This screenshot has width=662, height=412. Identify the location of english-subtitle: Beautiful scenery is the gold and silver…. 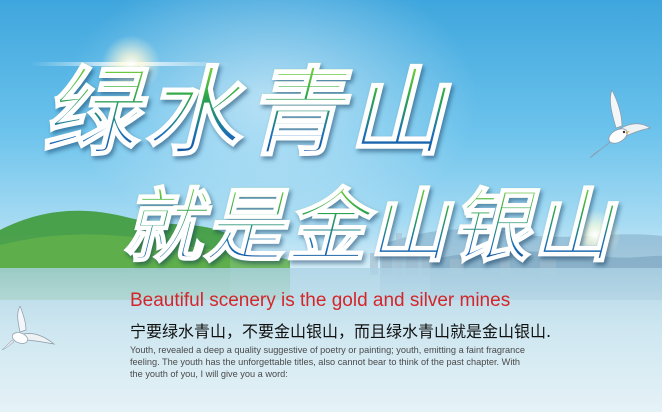
(320, 300).